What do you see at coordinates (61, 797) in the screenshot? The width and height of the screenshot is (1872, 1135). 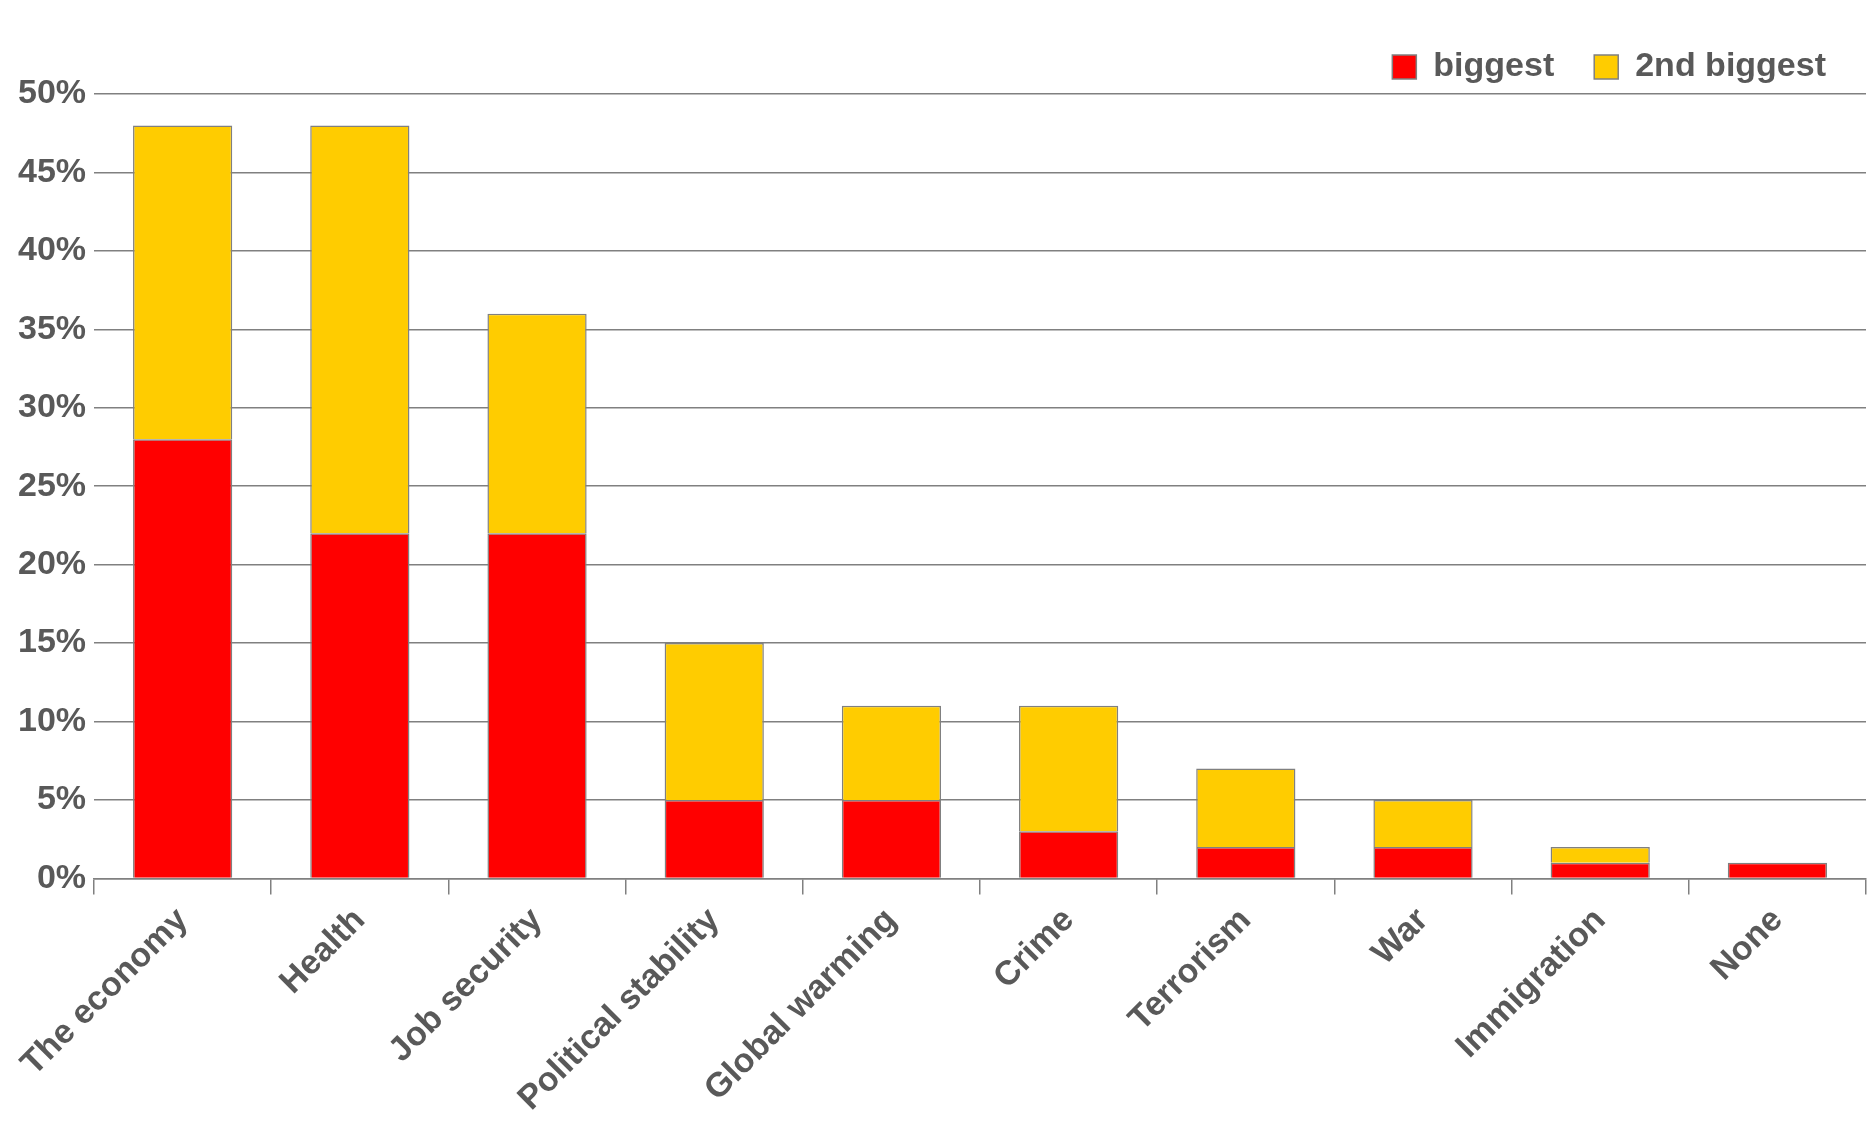 I see `y-tick-label: 5%` at bounding box center [61, 797].